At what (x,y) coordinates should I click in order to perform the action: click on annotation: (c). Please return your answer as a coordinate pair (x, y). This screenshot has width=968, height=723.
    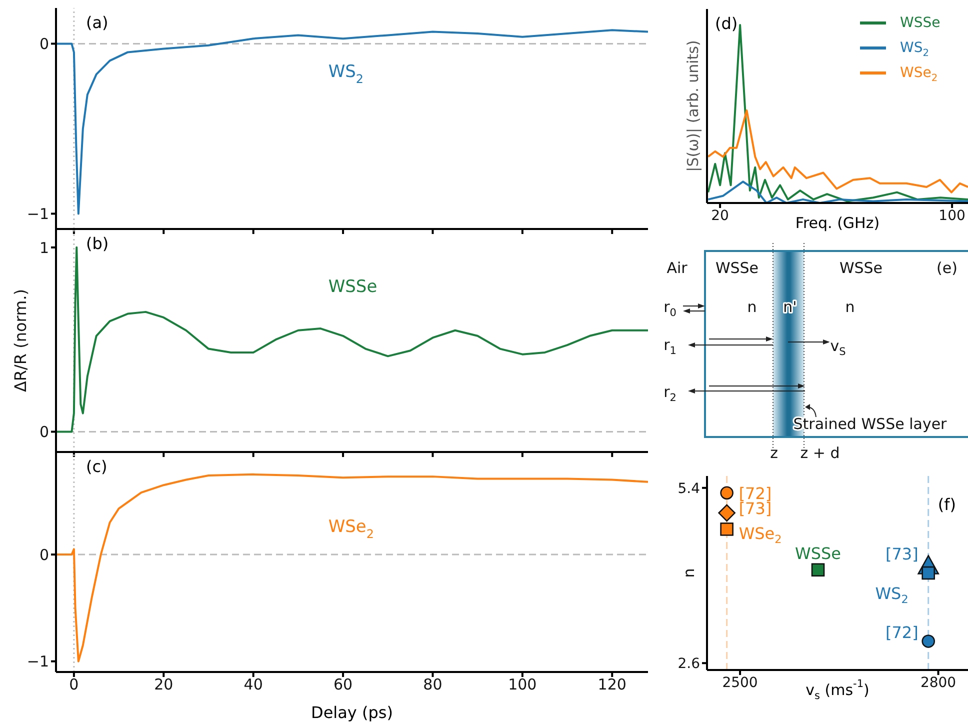
    Looking at the image, I should click on (97, 466).